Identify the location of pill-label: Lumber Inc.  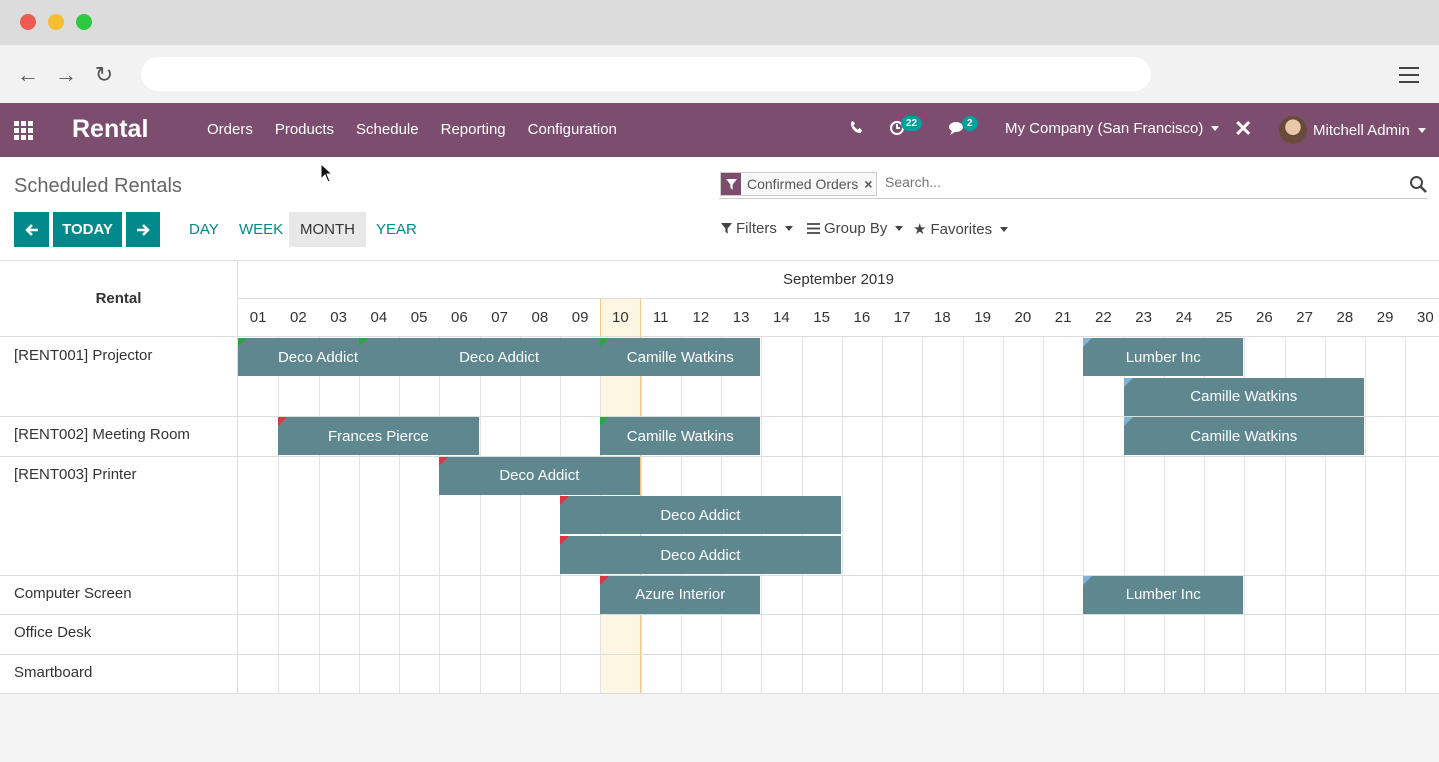
(1163, 595).